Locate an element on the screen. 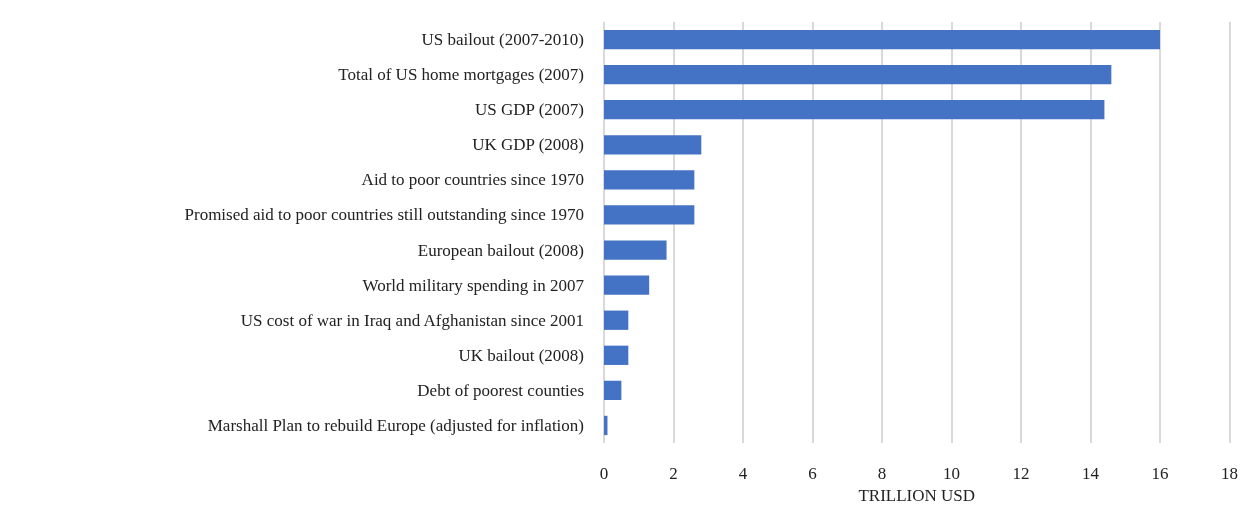 Image resolution: width=1249 pixels, height=525 pixels. x-axis-title: TRILLION USD is located at coordinates (917, 495).